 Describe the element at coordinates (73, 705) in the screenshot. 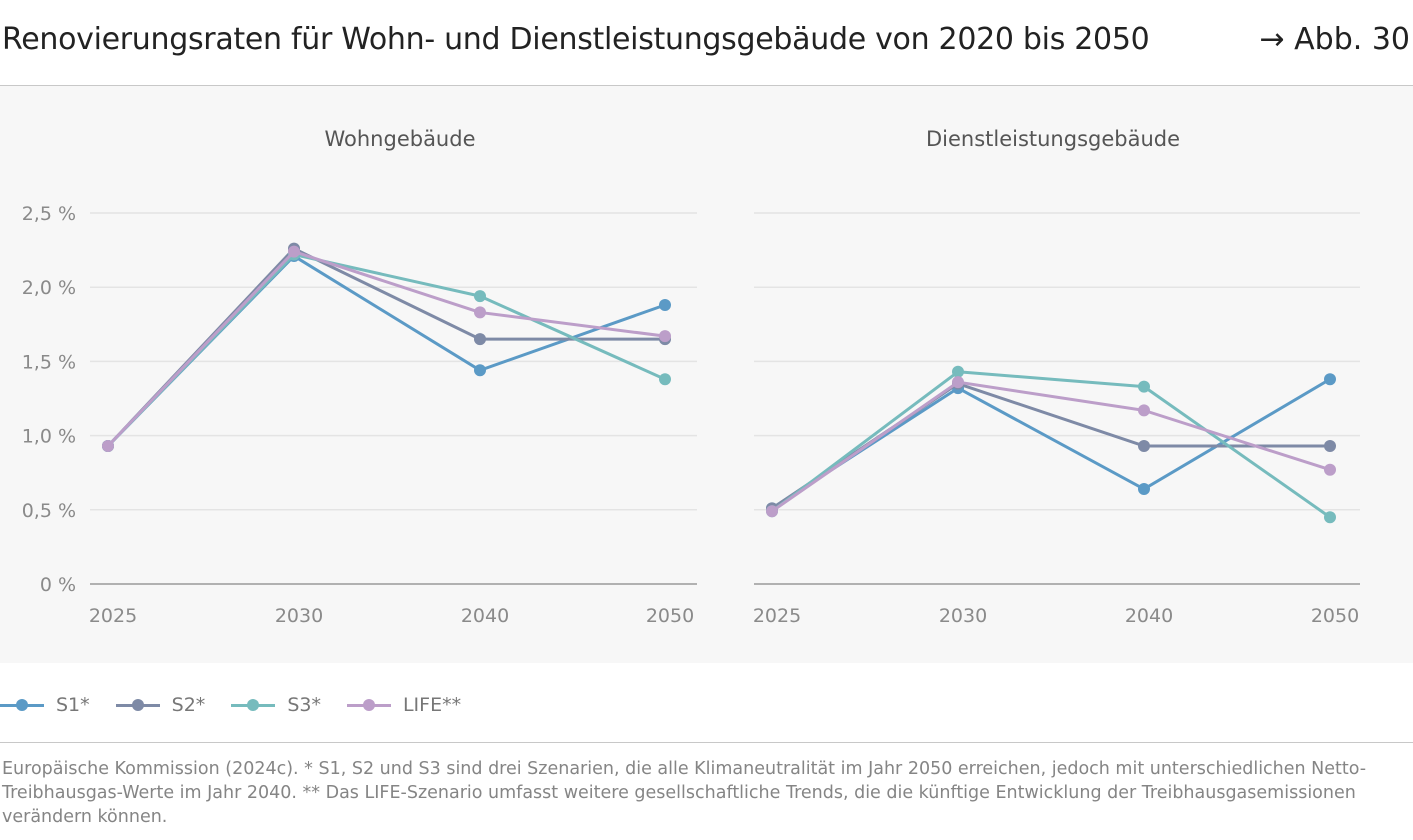

I see `legend-label: S1*` at that location.